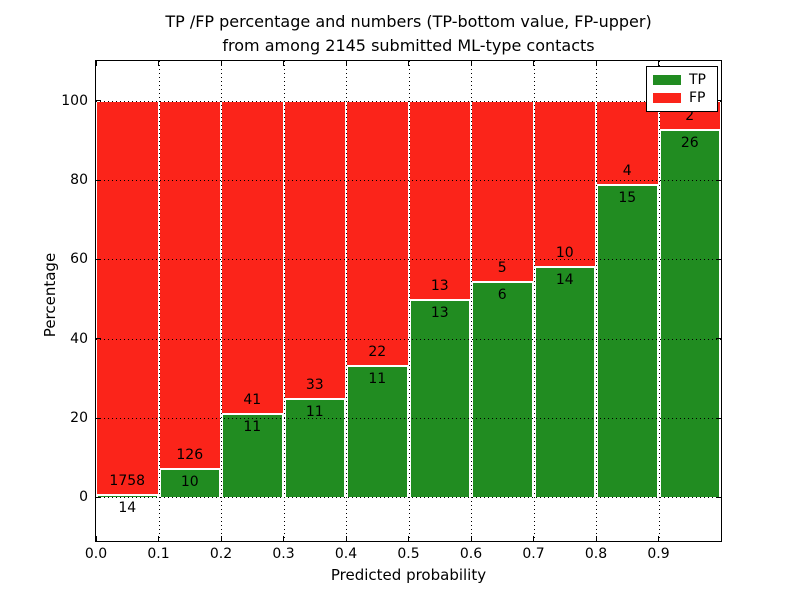  Describe the element at coordinates (408, 575) in the screenshot. I see `x-axis-label: Predicted probability` at that location.